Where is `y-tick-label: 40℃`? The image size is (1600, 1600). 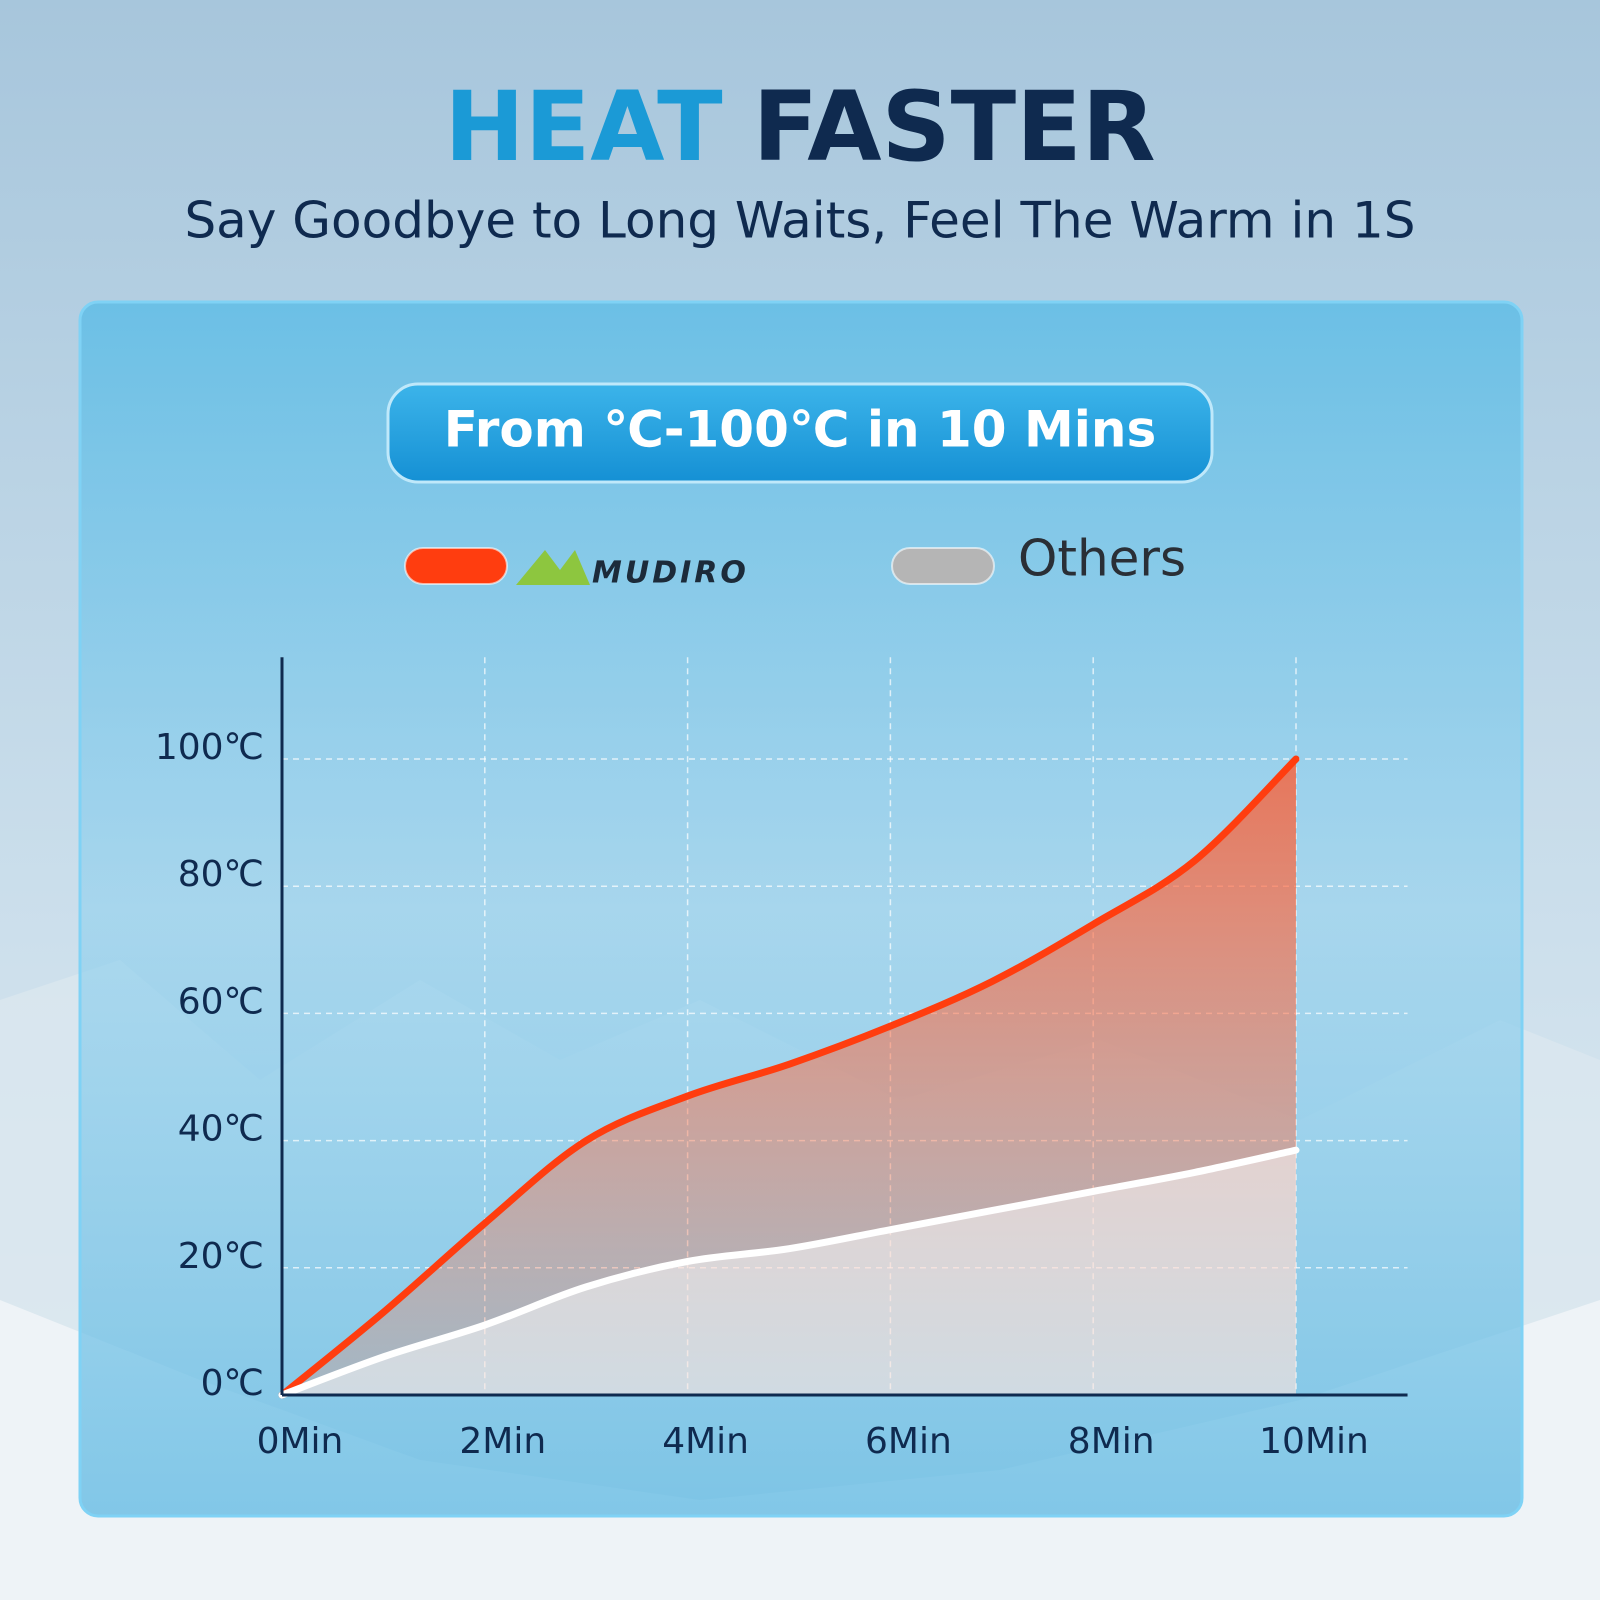 y-tick-label: 40℃ is located at coordinates (221, 1129).